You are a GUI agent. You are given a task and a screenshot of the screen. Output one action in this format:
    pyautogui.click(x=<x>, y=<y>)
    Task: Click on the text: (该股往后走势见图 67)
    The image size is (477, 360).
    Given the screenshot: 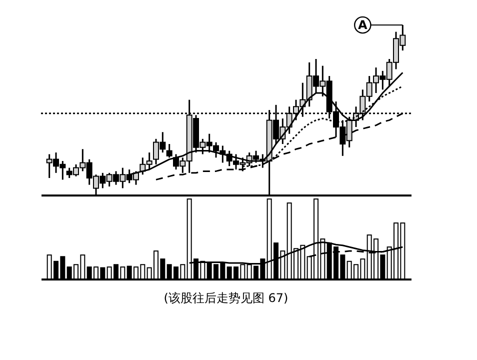 What is the action you would take?
    pyautogui.click(x=226, y=298)
    